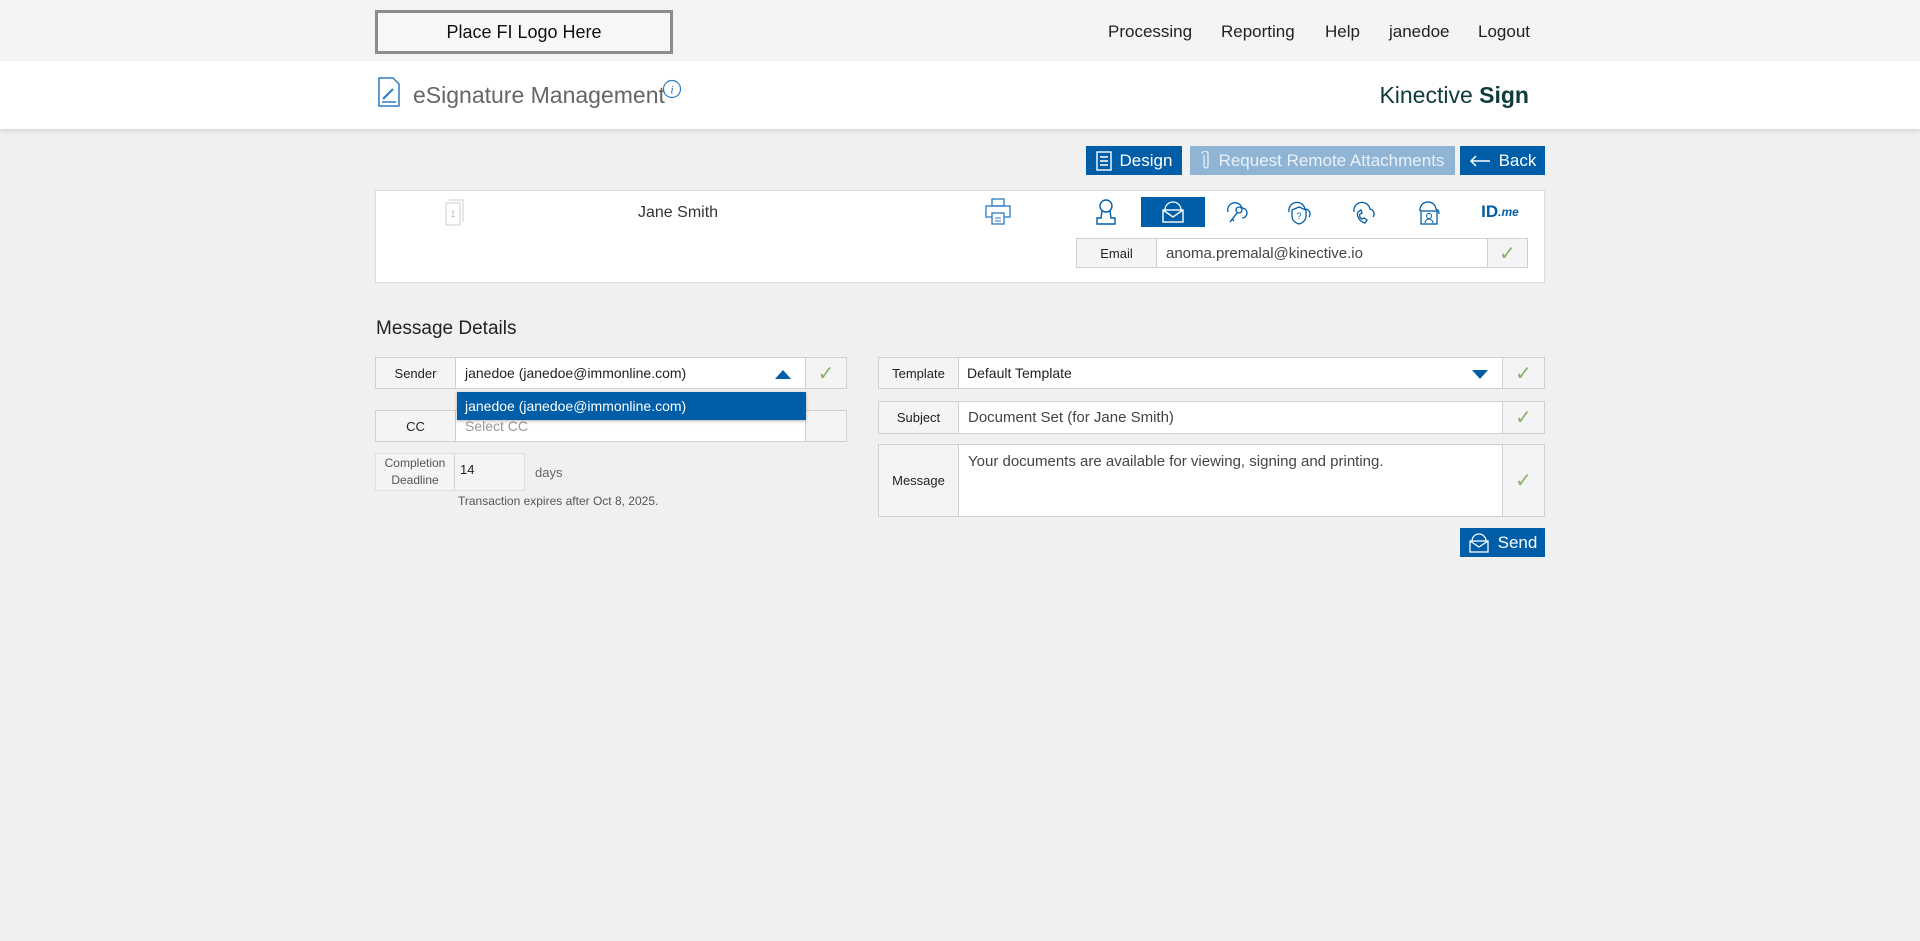  Describe the element at coordinates (960, 95) in the screenshot. I see `app-header` at that location.